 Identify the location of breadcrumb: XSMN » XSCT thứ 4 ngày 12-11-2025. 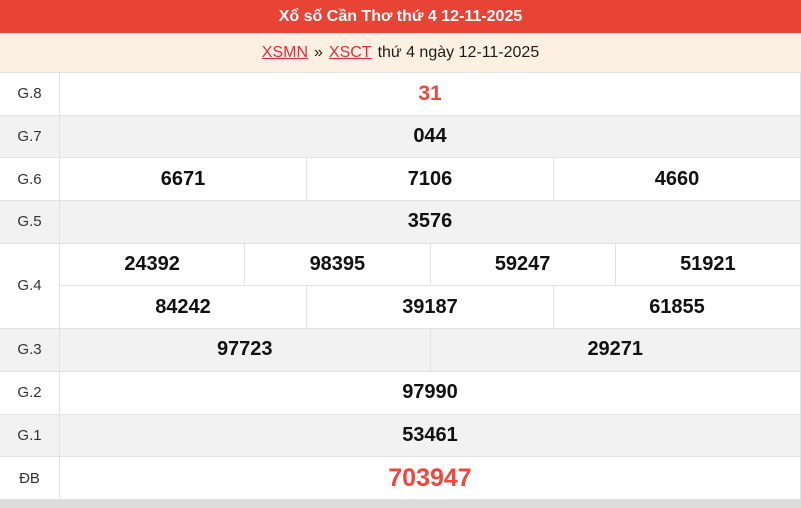
(400, 52).